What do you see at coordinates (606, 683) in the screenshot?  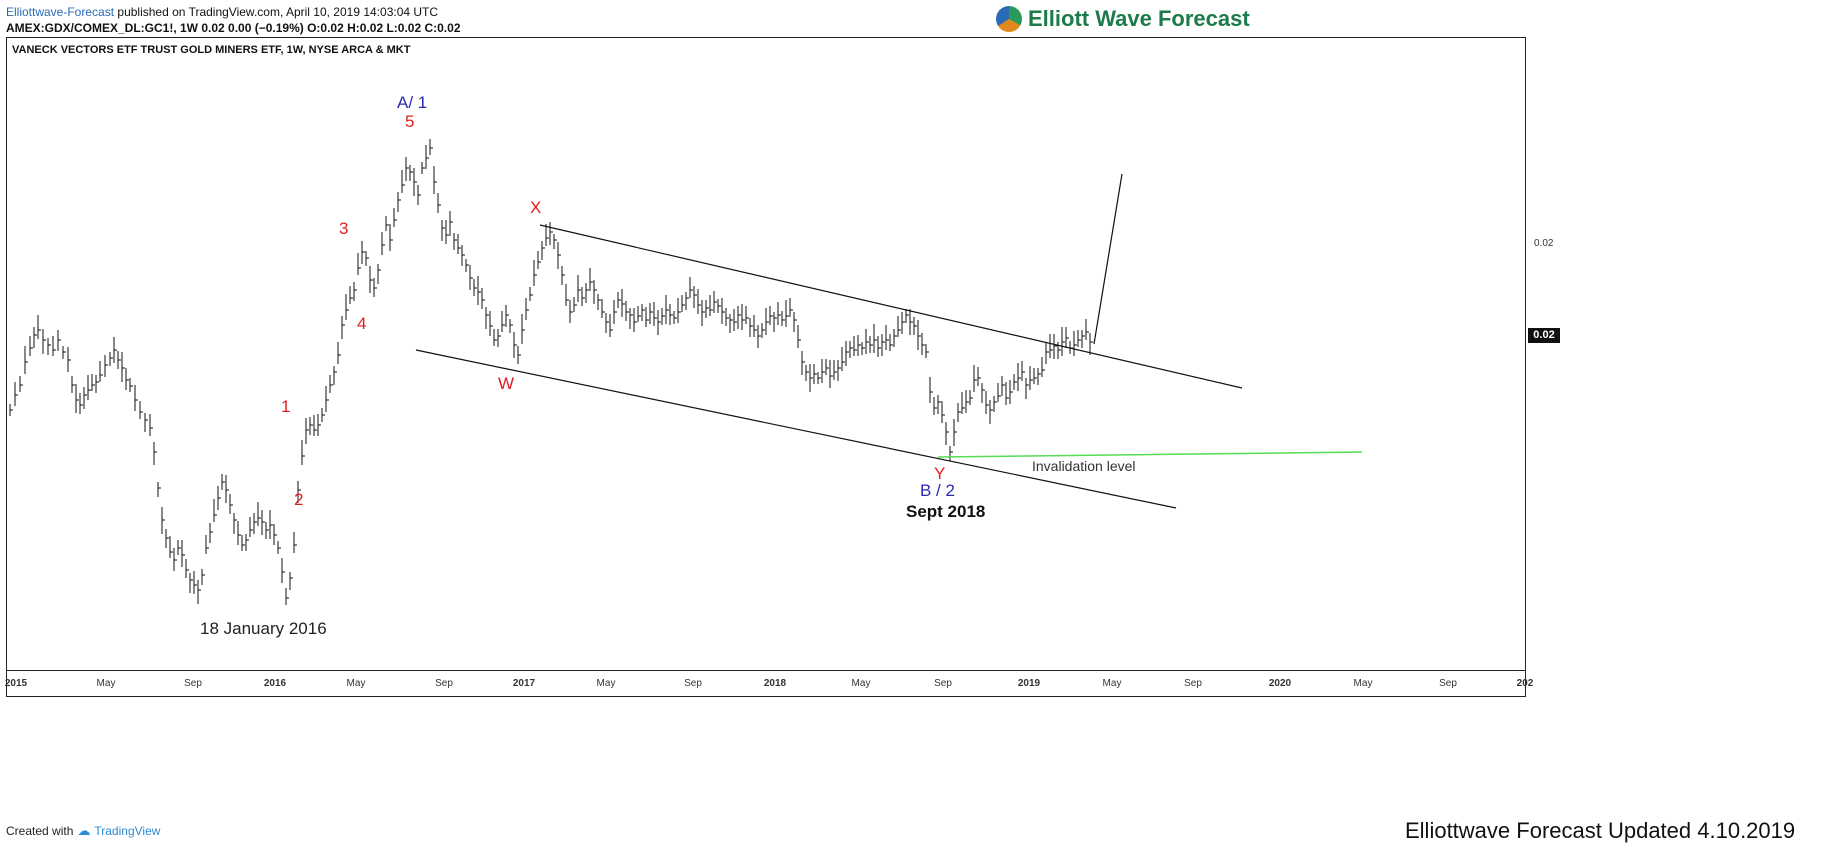 I see `x-tick-7: May` at bounding box center [606, 683].